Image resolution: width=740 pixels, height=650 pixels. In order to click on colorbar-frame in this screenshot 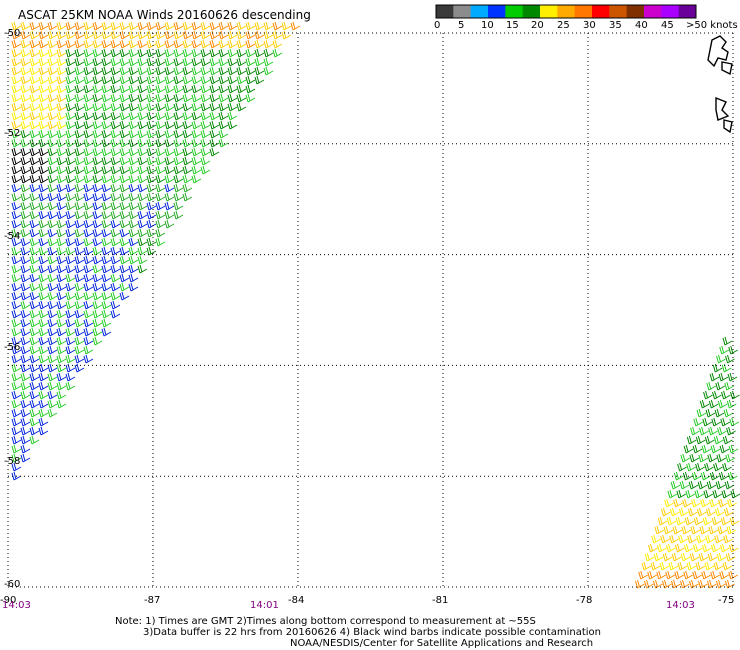, I will do `click(566, 11)`.